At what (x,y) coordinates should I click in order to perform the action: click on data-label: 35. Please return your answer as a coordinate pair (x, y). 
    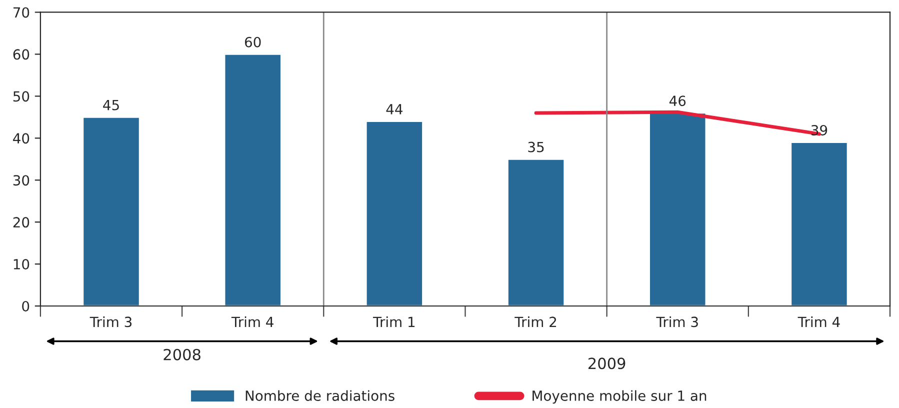
    Looking at the image, I should click on (536, 147).